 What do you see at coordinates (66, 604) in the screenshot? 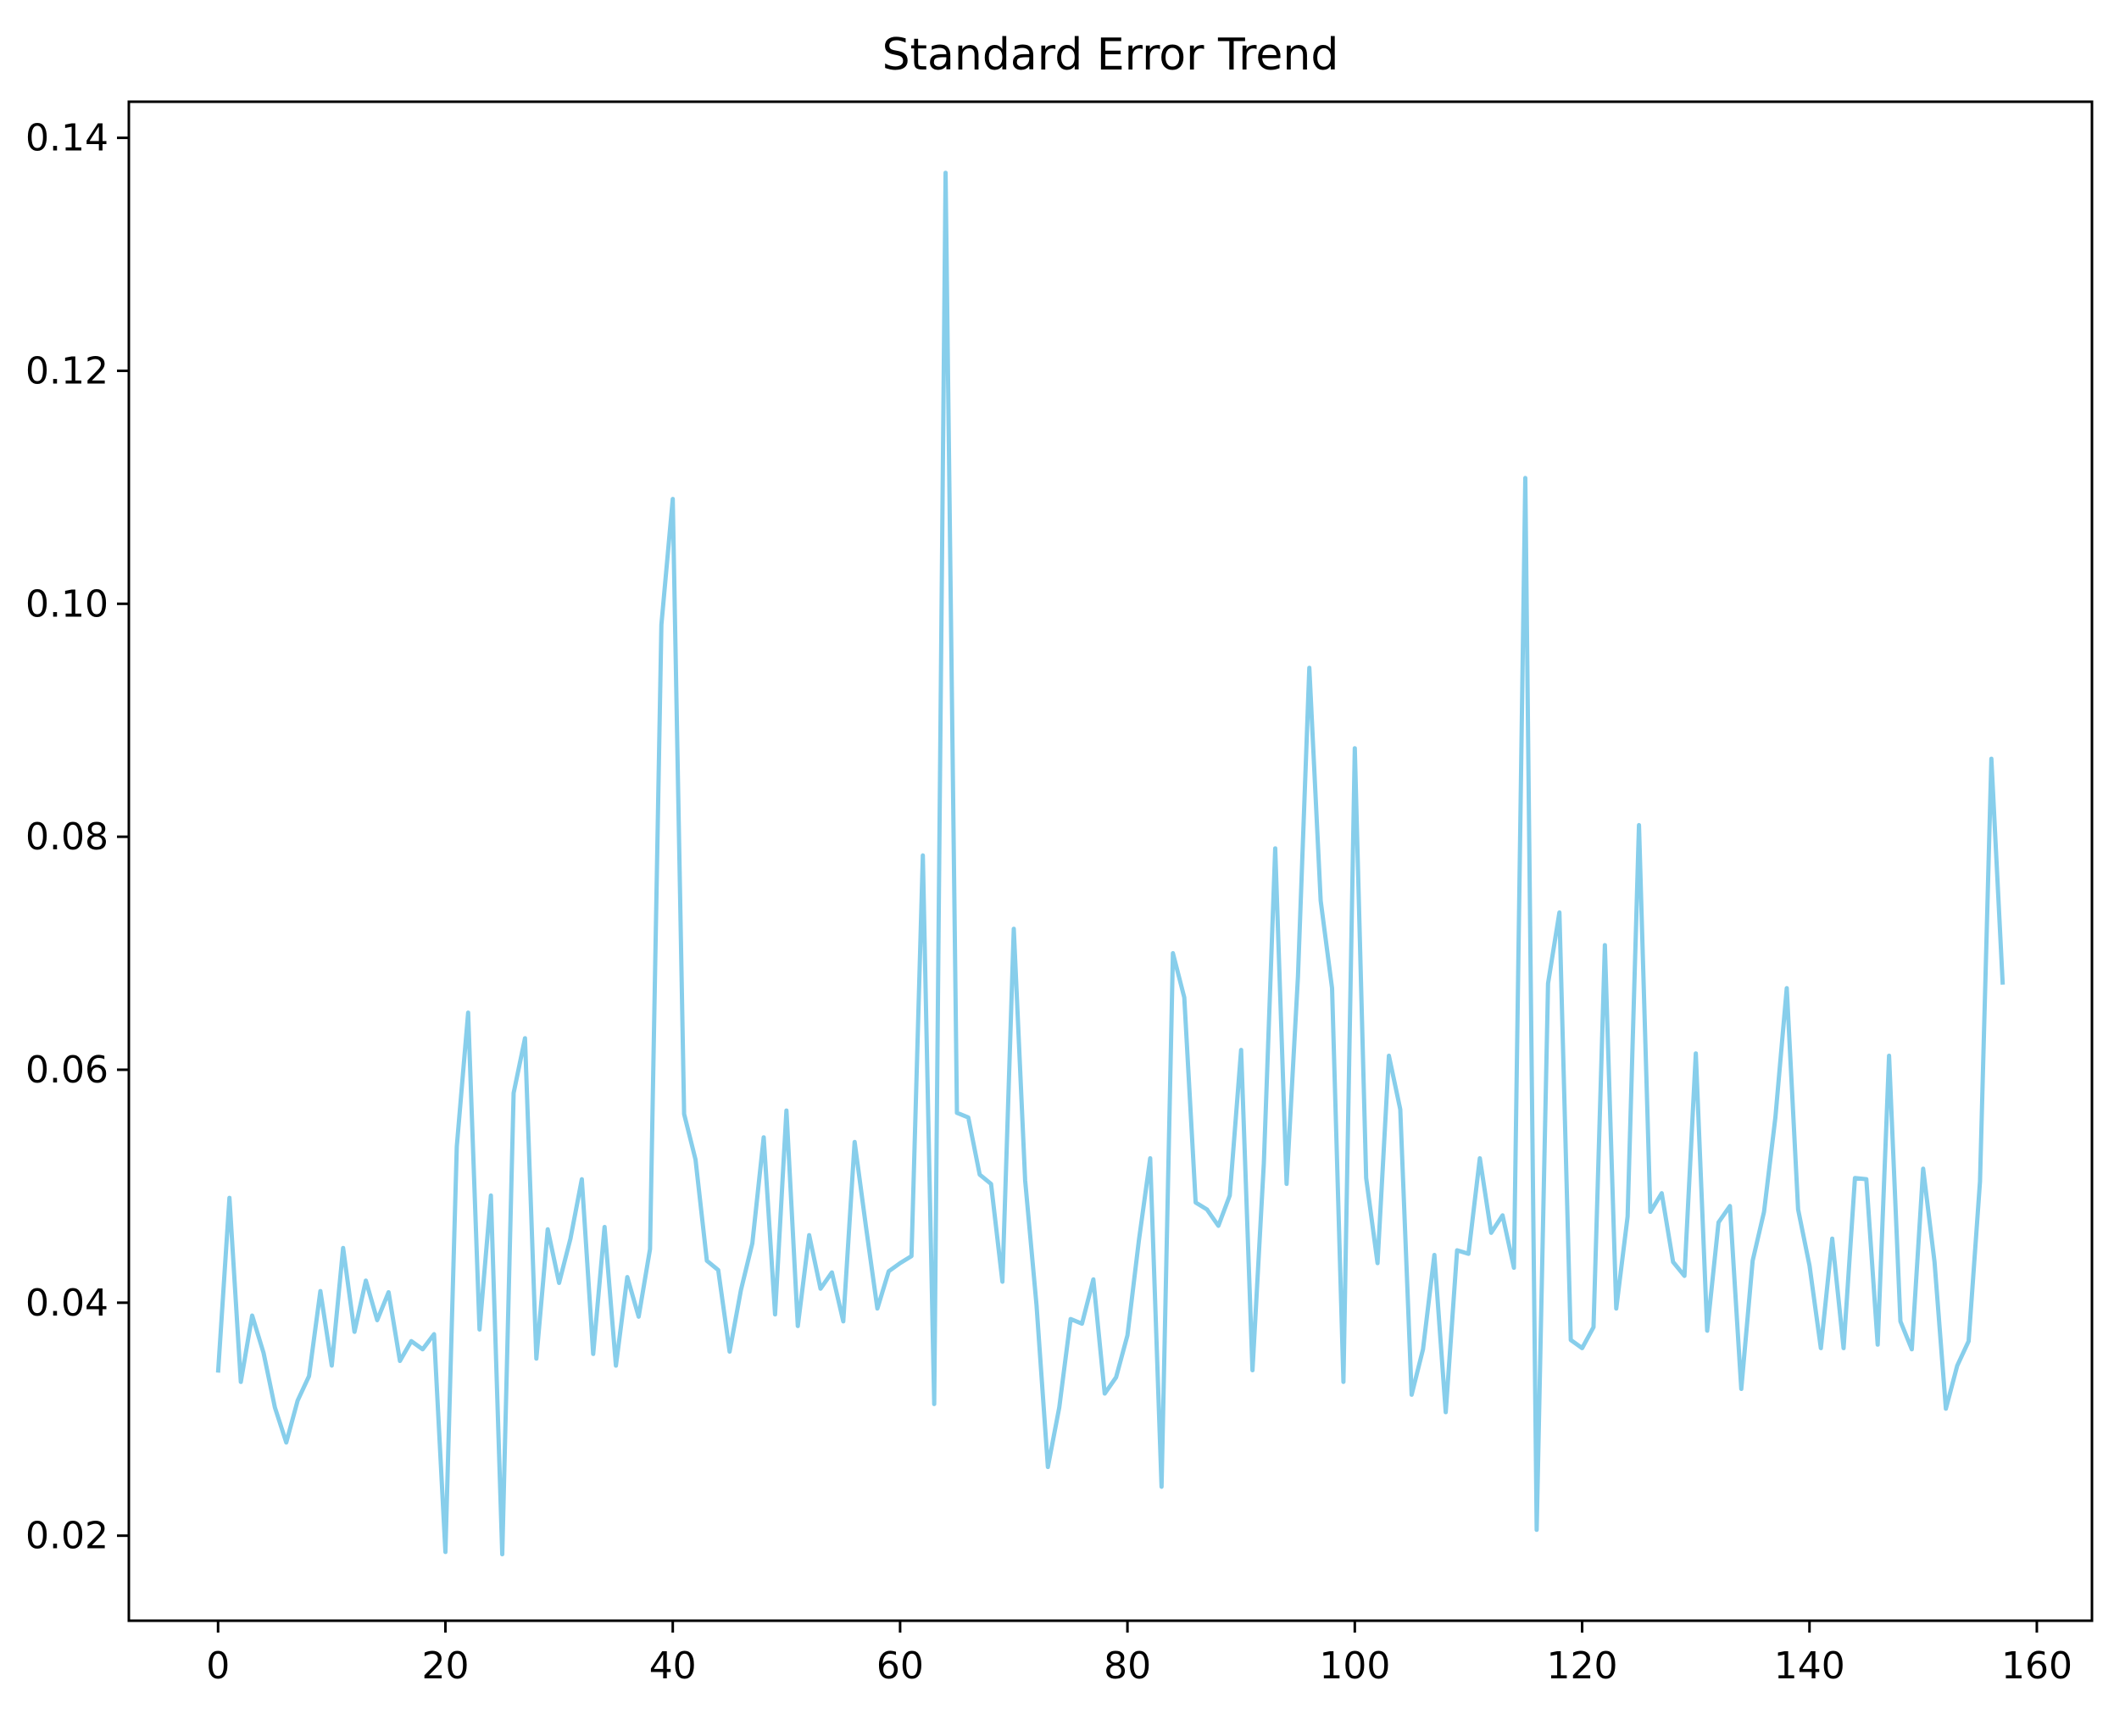
I see `y-tick-label: 0.10` at bounding box center [66, 604].